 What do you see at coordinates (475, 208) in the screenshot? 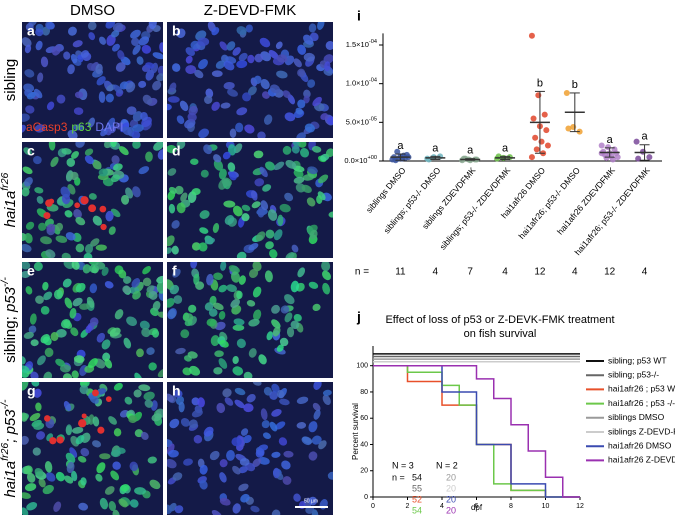
I see `x-tick-label: siblings; p53-/- ZDEVDFMK` at bounding box center [475, 208].